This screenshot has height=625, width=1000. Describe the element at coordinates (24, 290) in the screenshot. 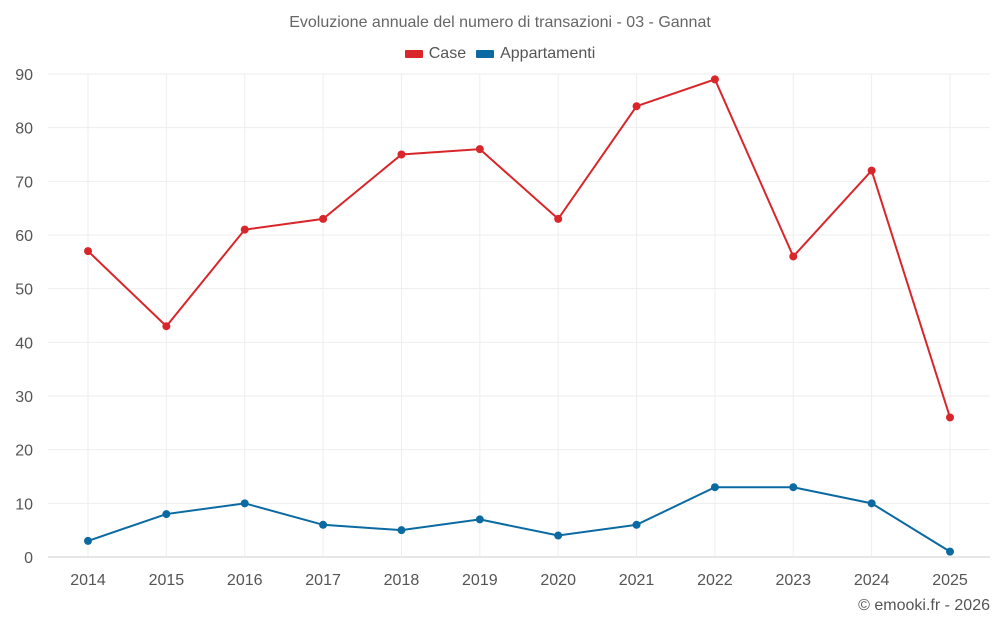

I see `y-tick-label: 50` at that location.